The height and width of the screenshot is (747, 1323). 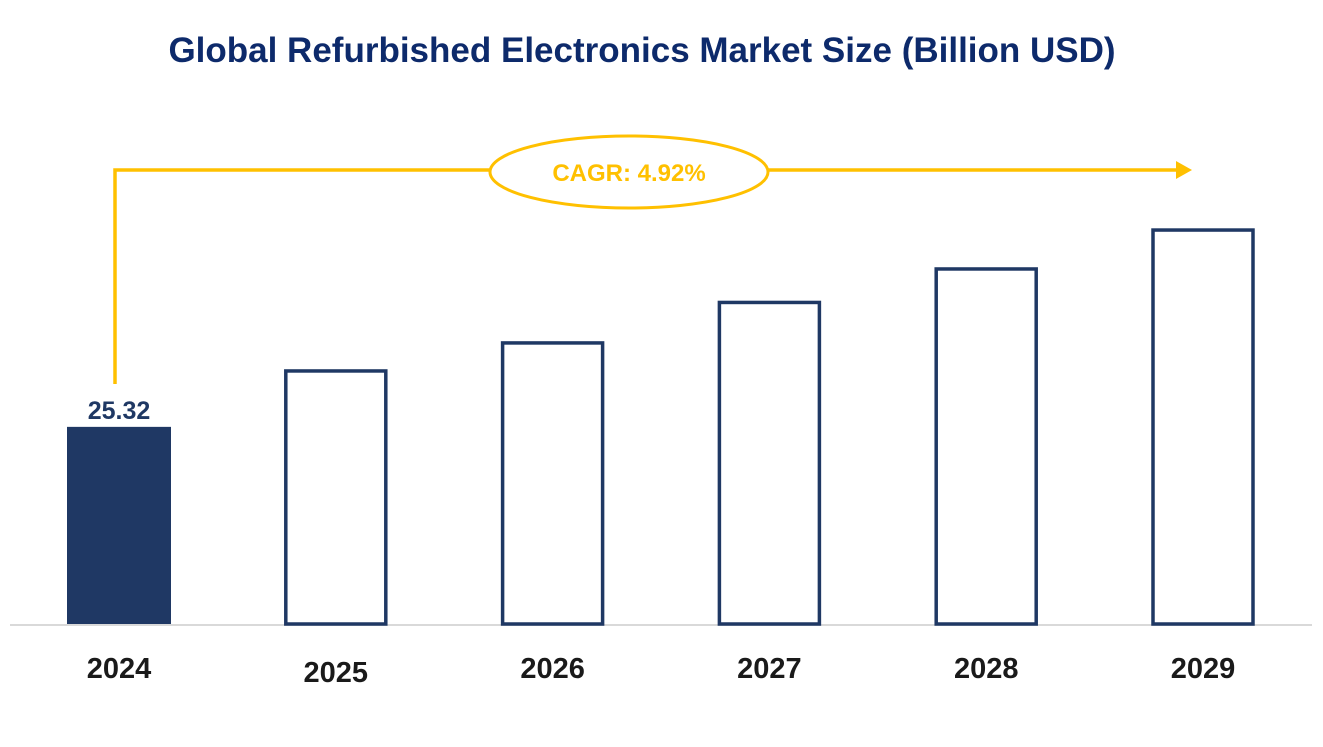 I want to click on data-label-2024: 25.32, so click(x=119, y=411).